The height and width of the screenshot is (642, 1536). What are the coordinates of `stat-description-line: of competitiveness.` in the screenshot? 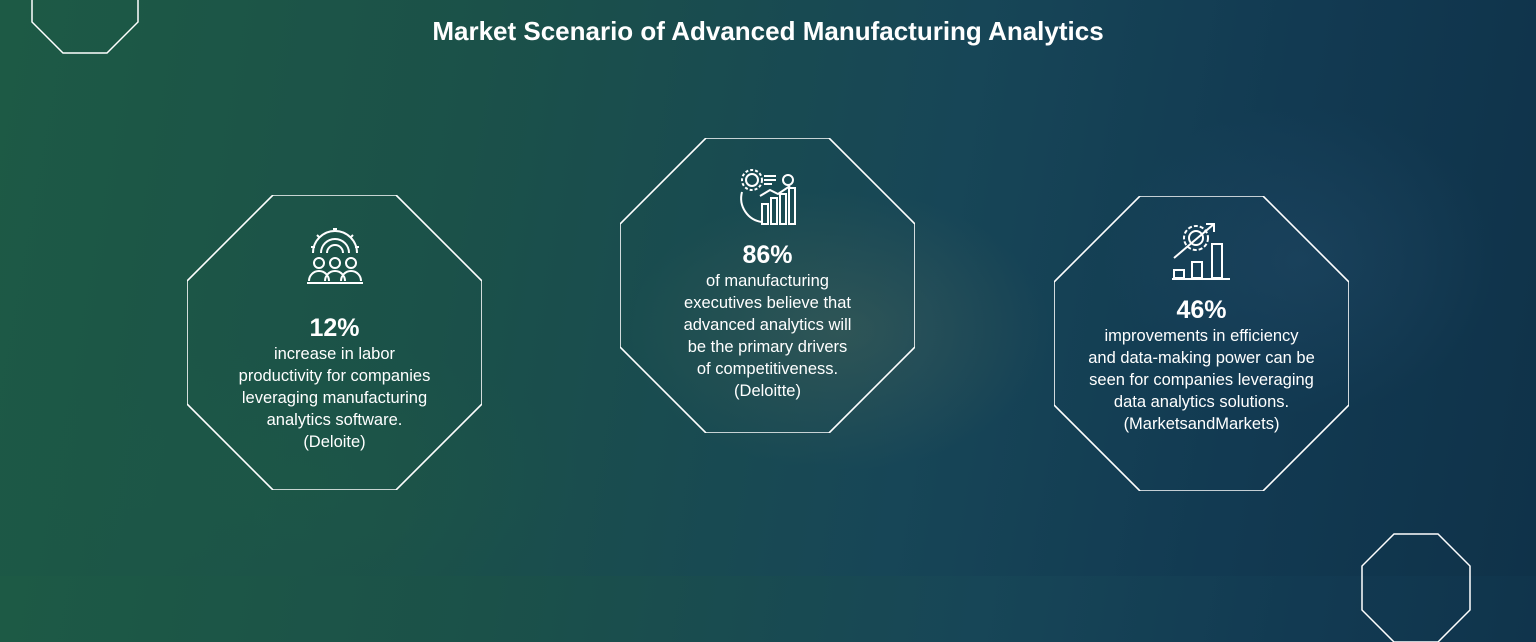 It's located at (767, 369).